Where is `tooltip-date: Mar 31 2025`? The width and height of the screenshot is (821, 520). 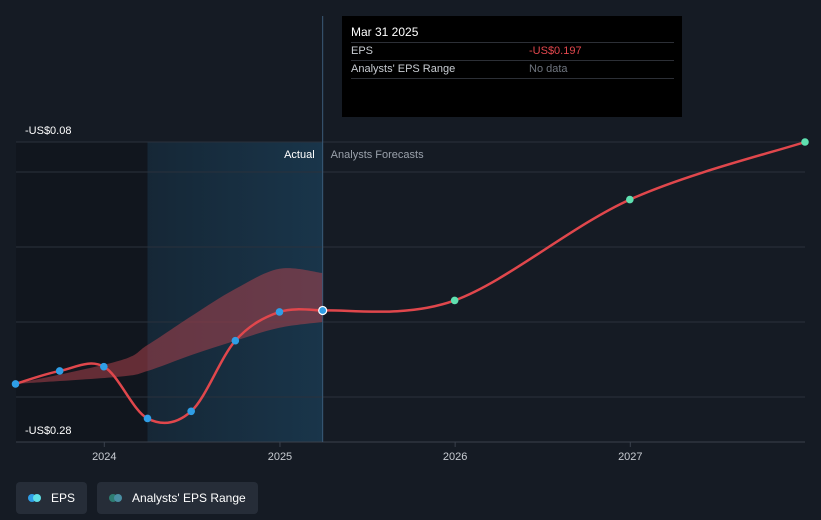 tooltip-date: Mar 31 2025 is located at coordinates (385, 32).